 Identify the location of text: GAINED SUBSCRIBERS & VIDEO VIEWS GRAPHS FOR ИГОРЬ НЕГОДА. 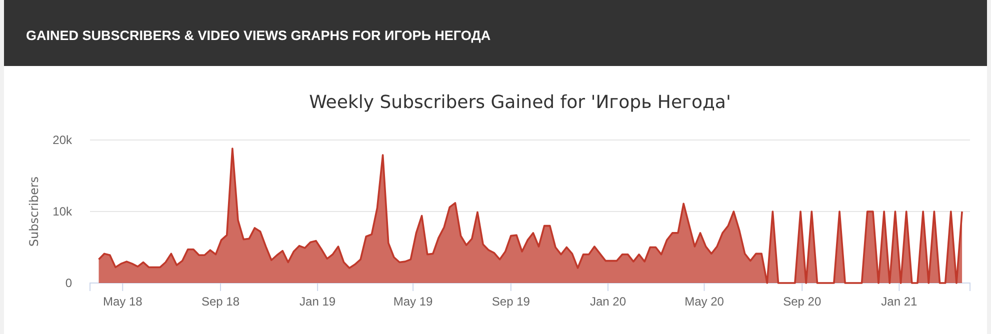
(258, 35).